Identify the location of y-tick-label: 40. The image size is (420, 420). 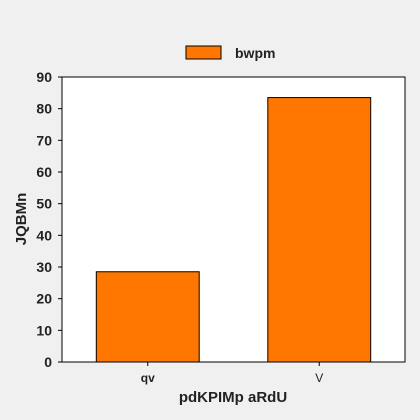
(44, 235).